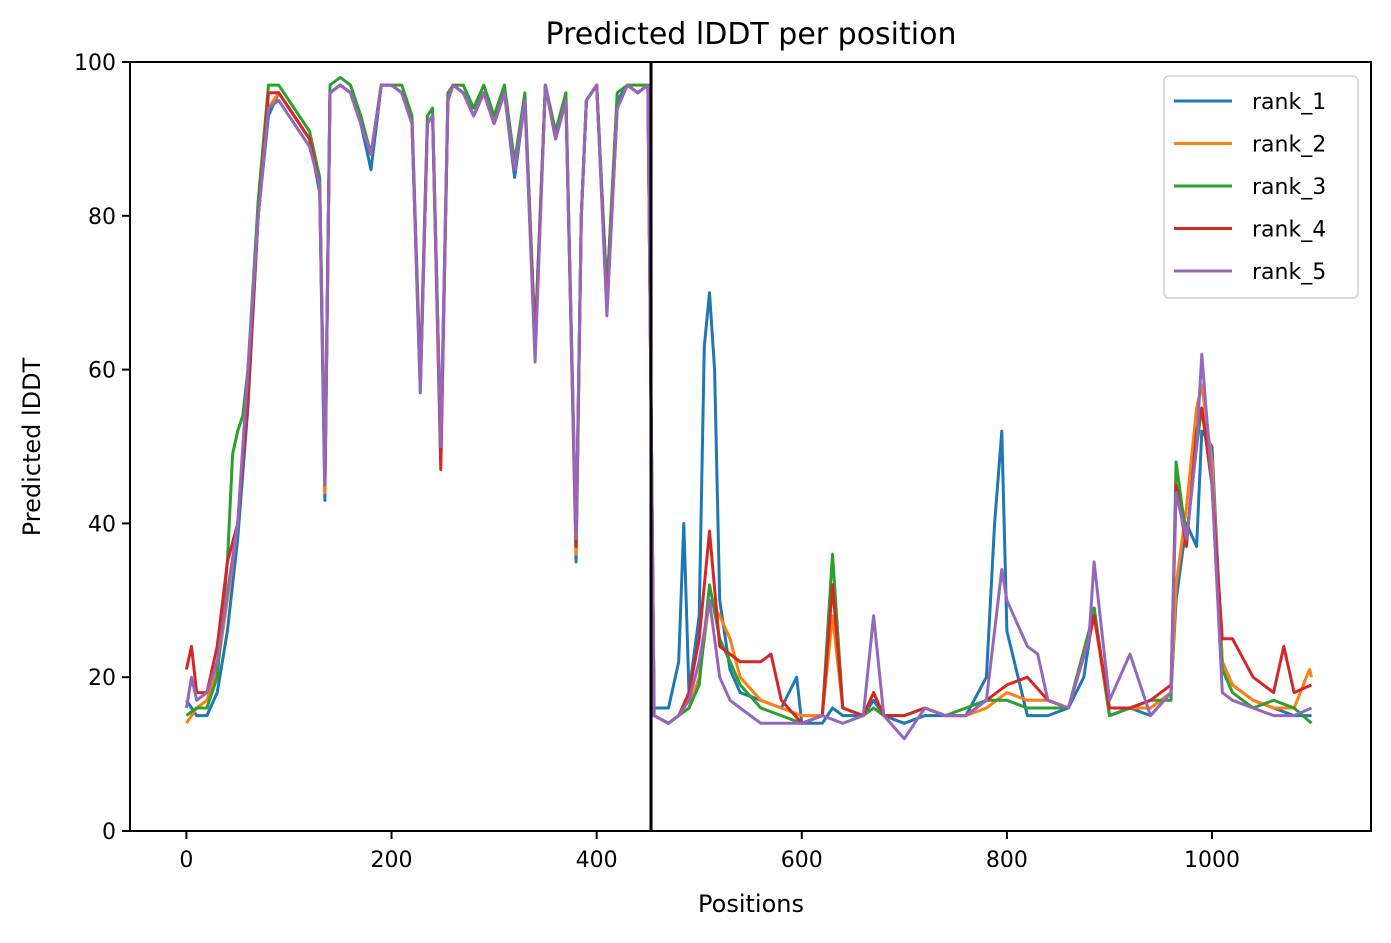 Image resolution: width=1391 pixels, height=943 pixels. I want to click on y-tick-label: 40, so click(102, 524).